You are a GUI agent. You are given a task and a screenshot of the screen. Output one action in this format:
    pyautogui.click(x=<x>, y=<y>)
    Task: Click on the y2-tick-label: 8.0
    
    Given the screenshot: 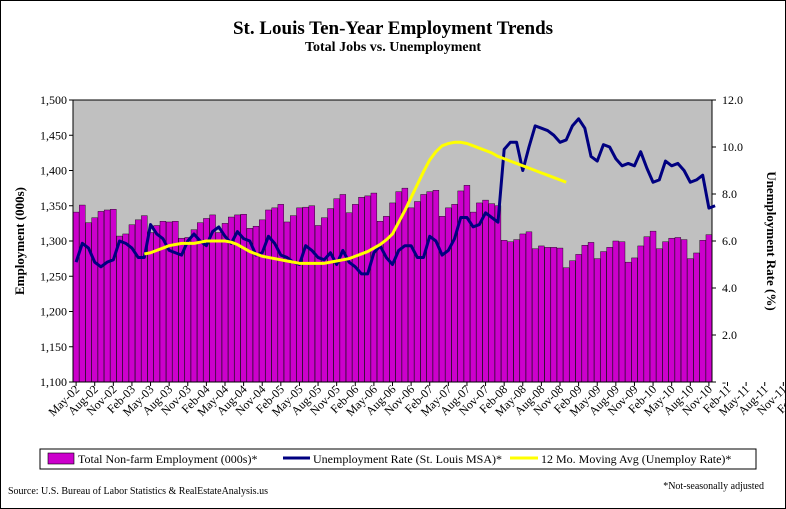 What is the action you would take?
    pyautogui.click(x=729, y=194)
    